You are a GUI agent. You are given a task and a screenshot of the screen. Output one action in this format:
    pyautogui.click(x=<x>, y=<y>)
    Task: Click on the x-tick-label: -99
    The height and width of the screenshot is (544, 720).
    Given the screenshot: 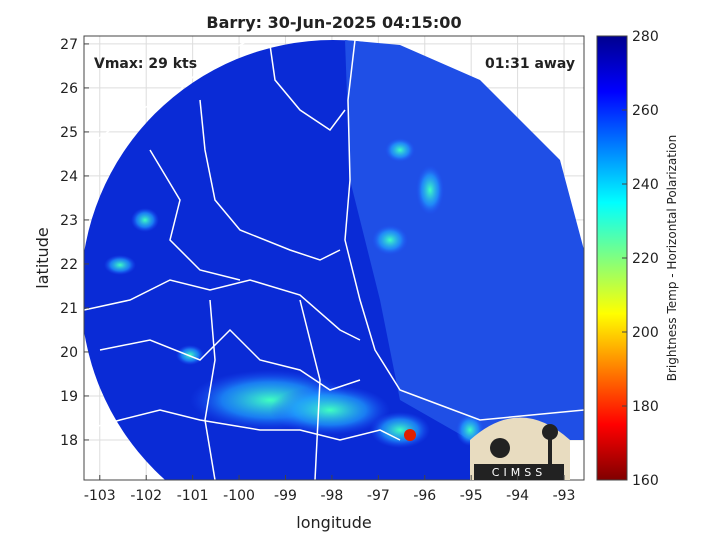 What is the action you would take?
    pyautogui.click(x=285, y=496)
    